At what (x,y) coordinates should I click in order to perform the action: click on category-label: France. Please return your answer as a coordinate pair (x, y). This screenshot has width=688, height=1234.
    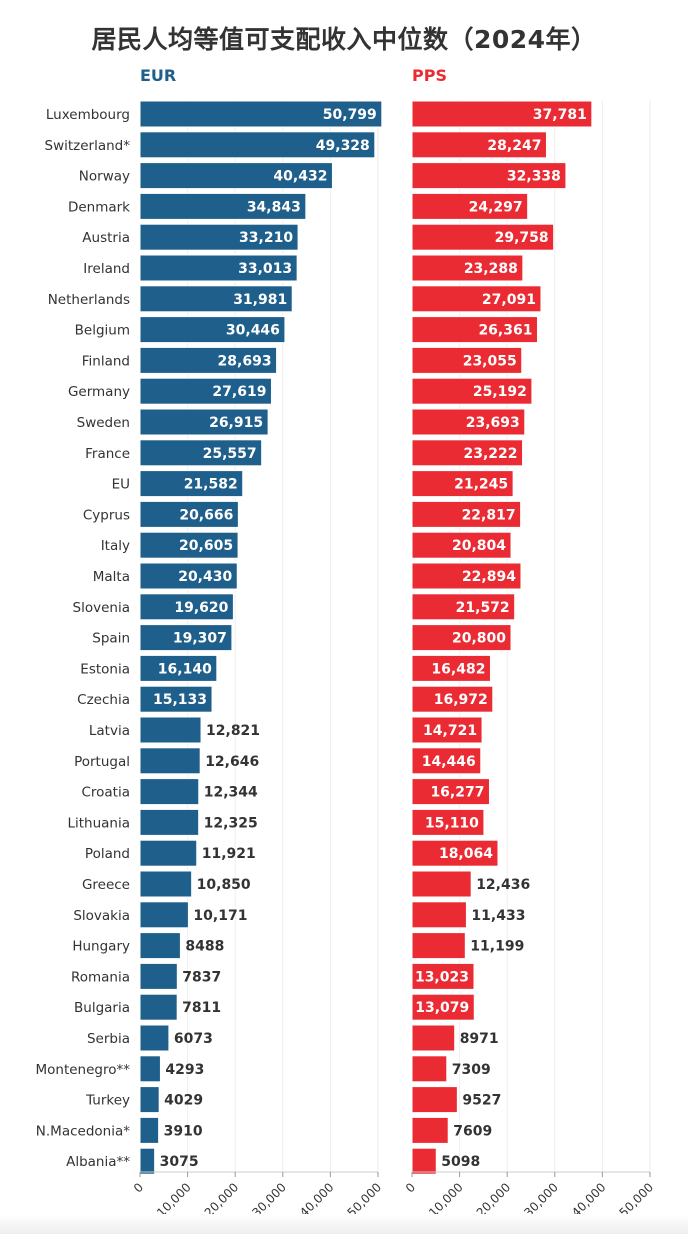
    Looking at the image, I should click on (107, 454).